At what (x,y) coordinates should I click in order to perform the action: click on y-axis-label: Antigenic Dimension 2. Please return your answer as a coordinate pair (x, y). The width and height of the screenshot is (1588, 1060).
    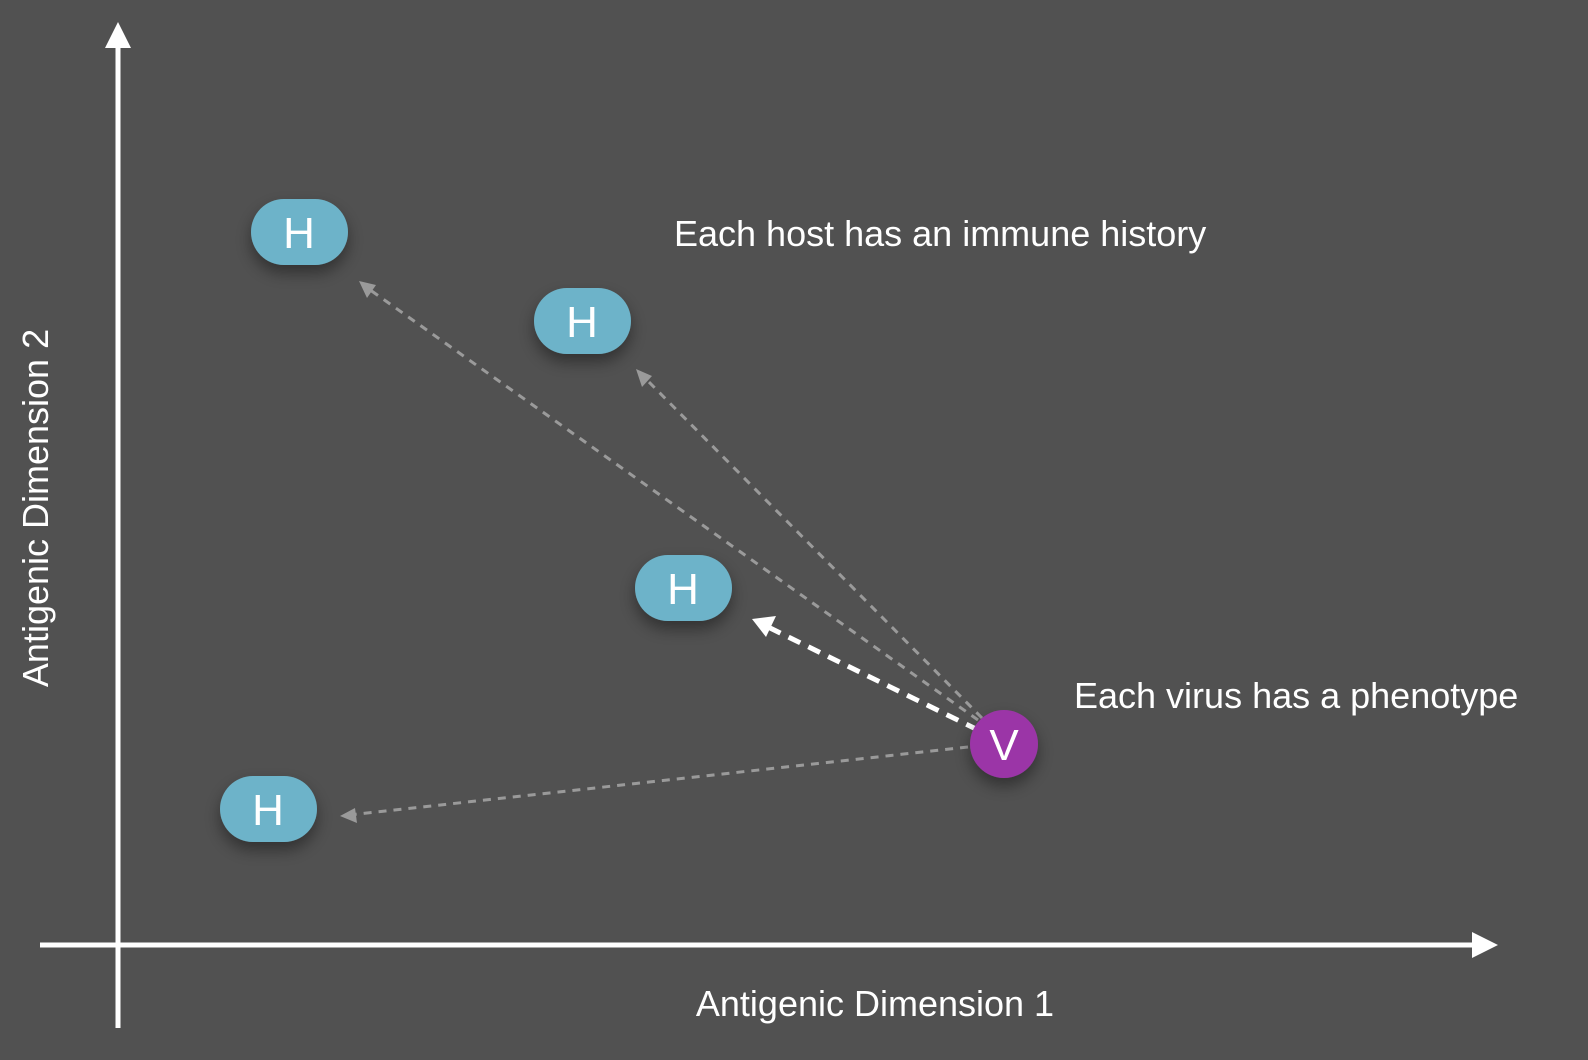
    Looking at the image, I should click on (35, 508).